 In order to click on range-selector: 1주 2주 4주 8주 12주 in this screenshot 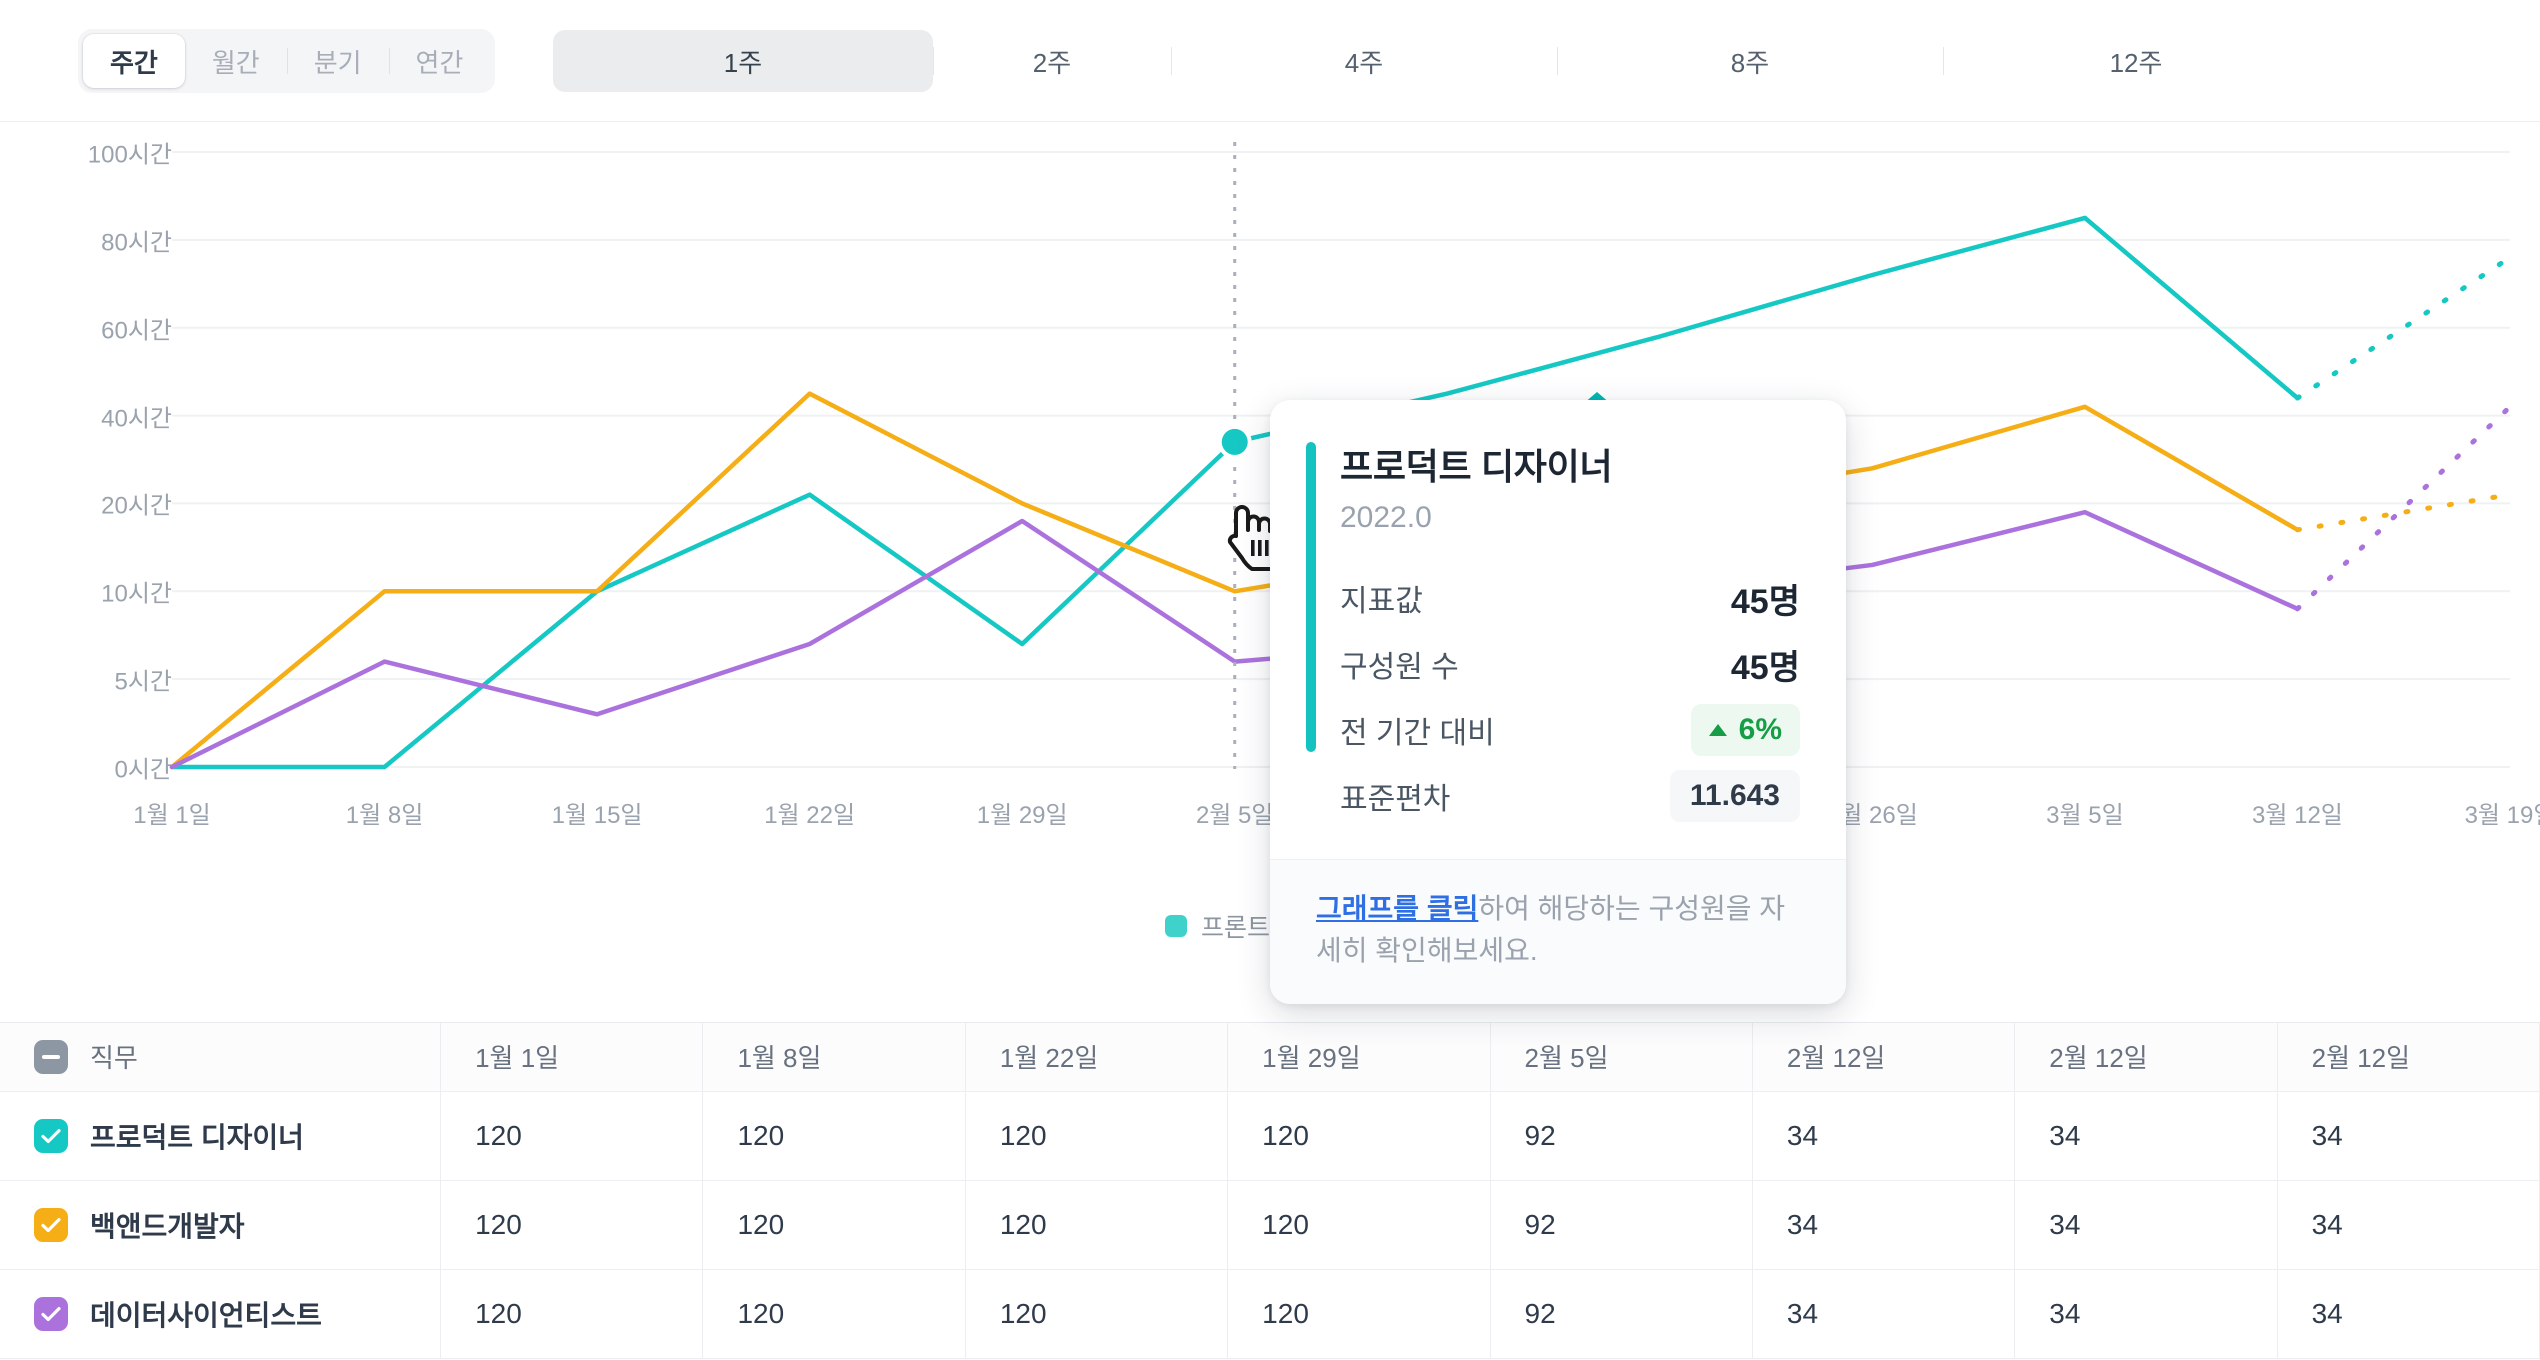, I will do `click(1441, 61)`.